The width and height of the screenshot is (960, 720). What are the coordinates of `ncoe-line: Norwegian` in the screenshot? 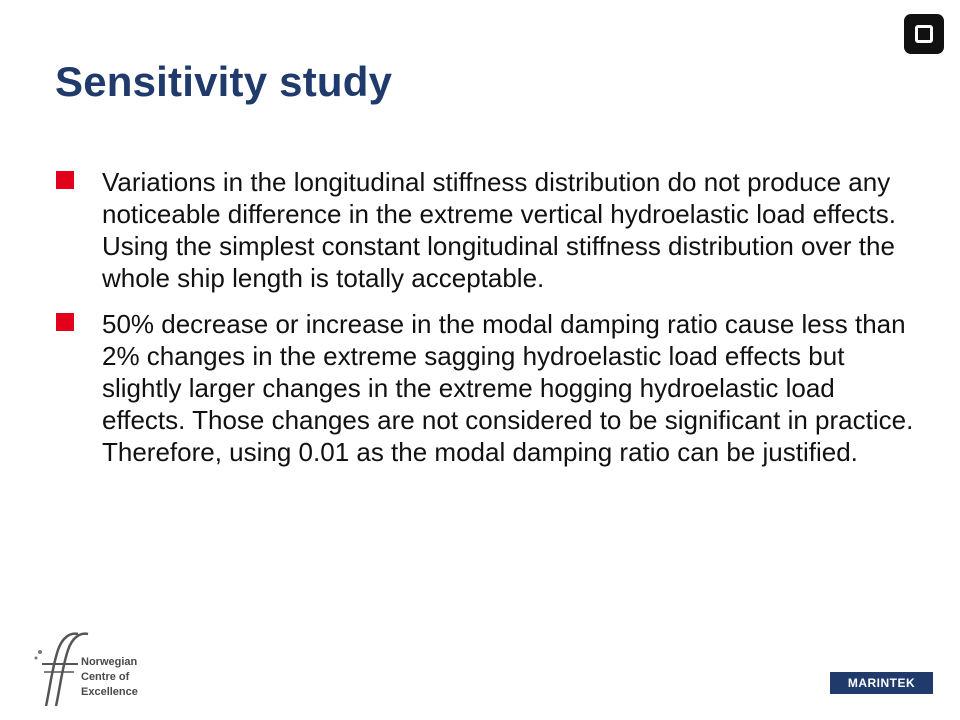 It's located at (109, 662).